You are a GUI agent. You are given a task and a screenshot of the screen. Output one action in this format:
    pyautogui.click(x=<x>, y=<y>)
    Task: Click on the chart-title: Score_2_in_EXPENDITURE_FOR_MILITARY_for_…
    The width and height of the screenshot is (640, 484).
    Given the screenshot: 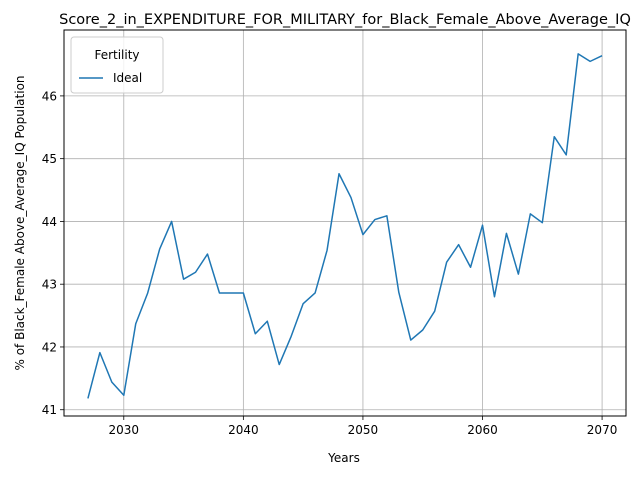 What is the action you would take?
    pyautogui.click(x=345, y=20)
    